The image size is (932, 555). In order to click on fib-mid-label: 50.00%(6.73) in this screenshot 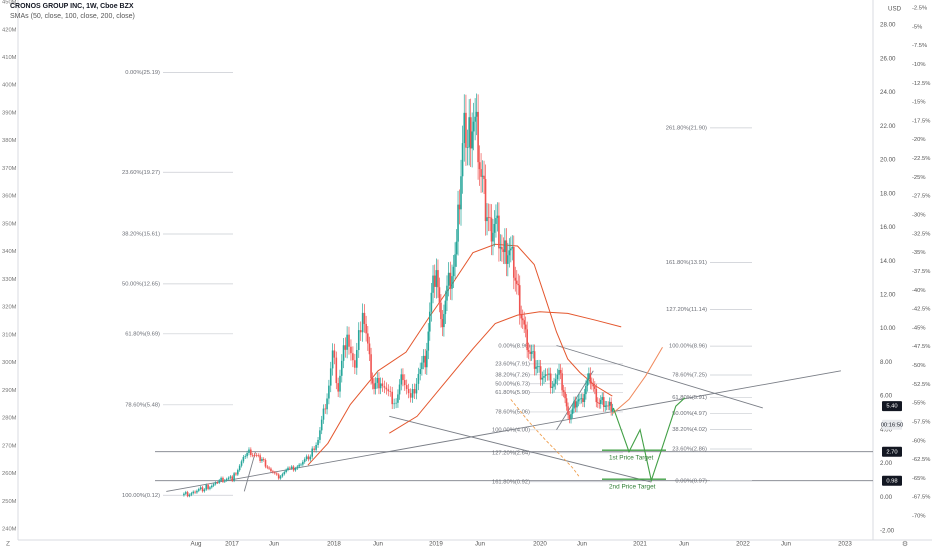, I will do `click(512, 384)`.